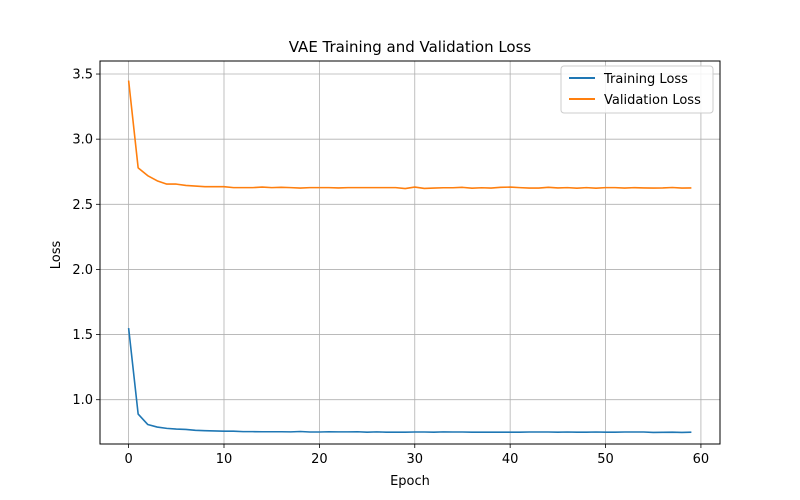 The width and height of the screenshot is (800, 500). What do you see at coordinates (56, 255) in the screenshot?
I see `y-axis-label: Loss` at bounding box center [56, 255].